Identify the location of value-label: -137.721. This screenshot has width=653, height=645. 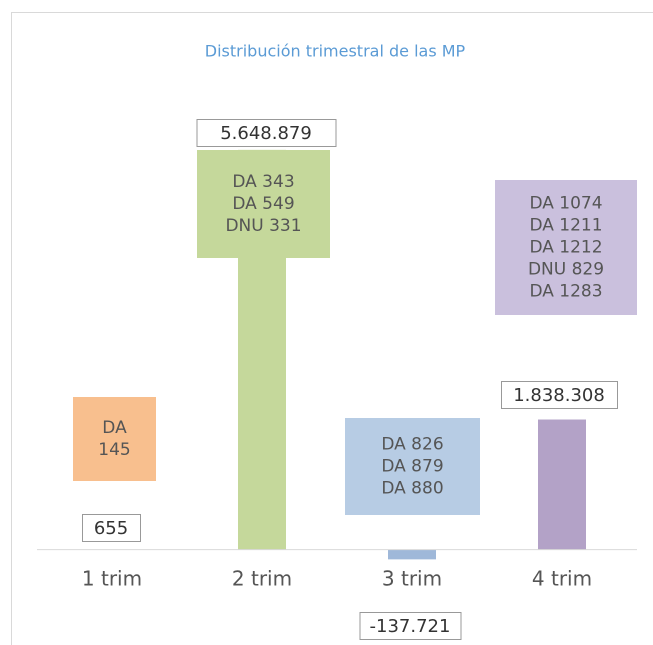
(410, 626).